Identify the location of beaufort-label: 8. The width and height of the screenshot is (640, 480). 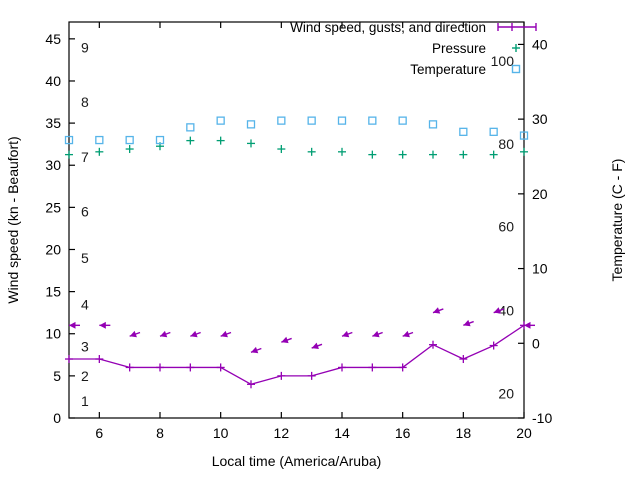
(85, 102).